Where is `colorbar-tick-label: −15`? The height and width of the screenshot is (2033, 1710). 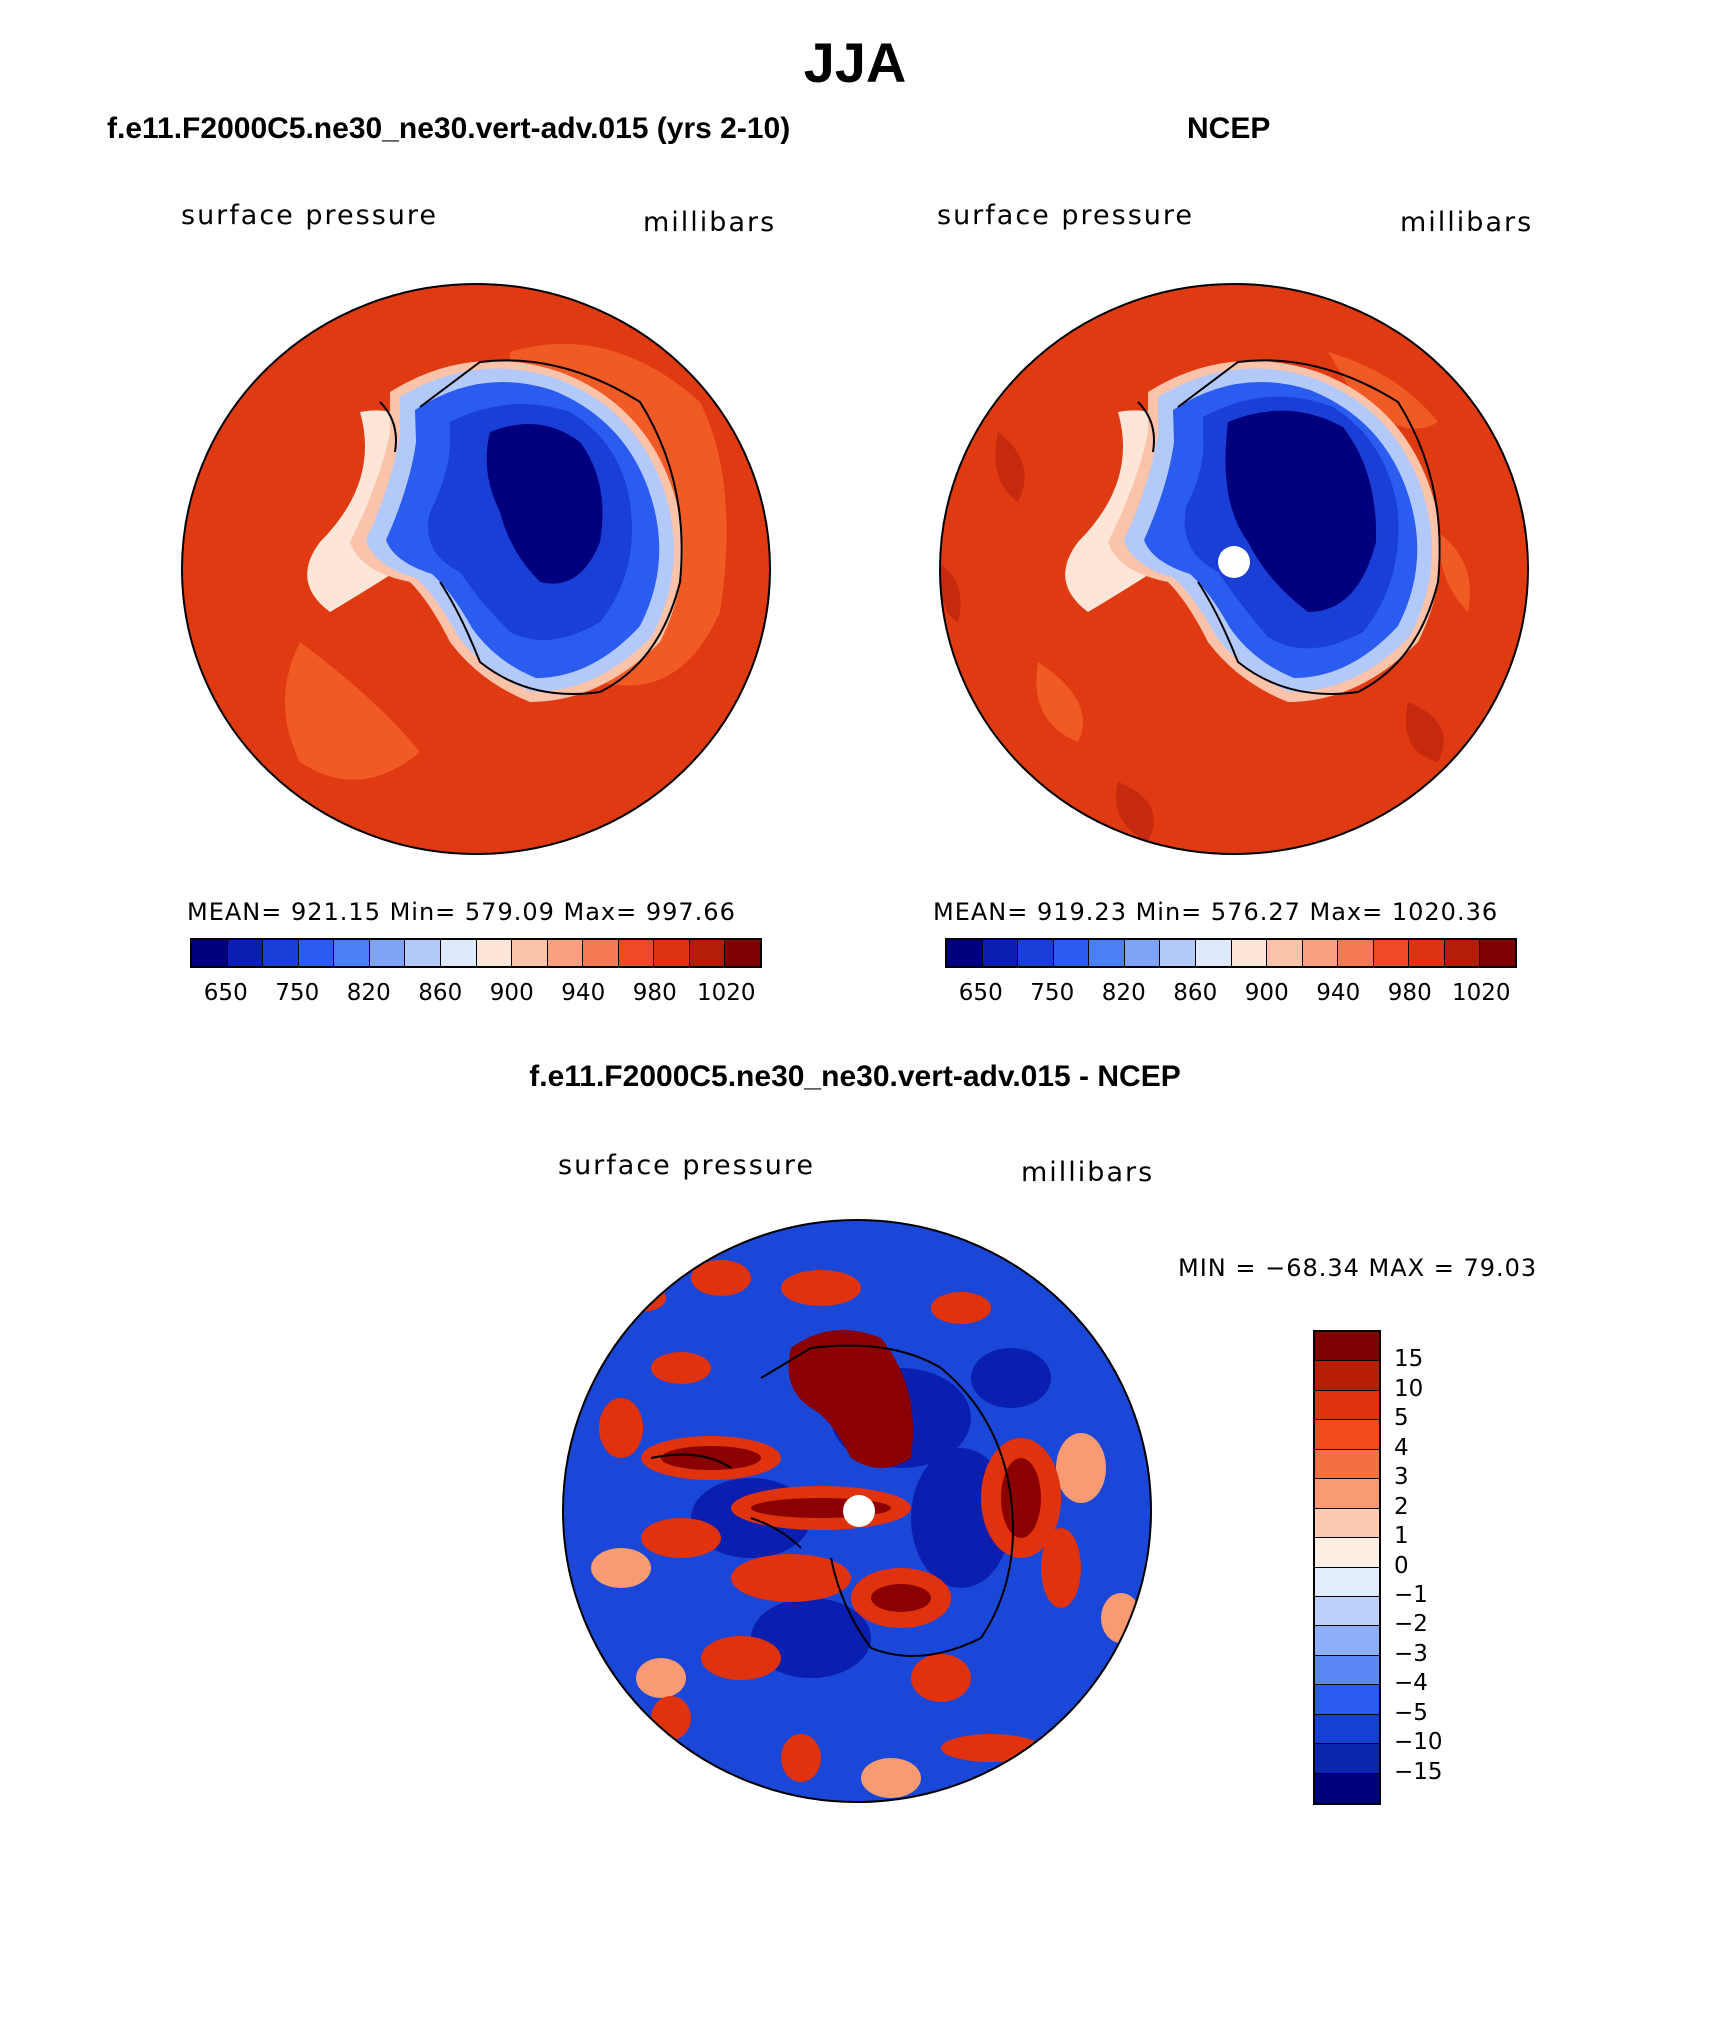 colorbar-tick-label: −15 is located at coordinates (1418, 1771).